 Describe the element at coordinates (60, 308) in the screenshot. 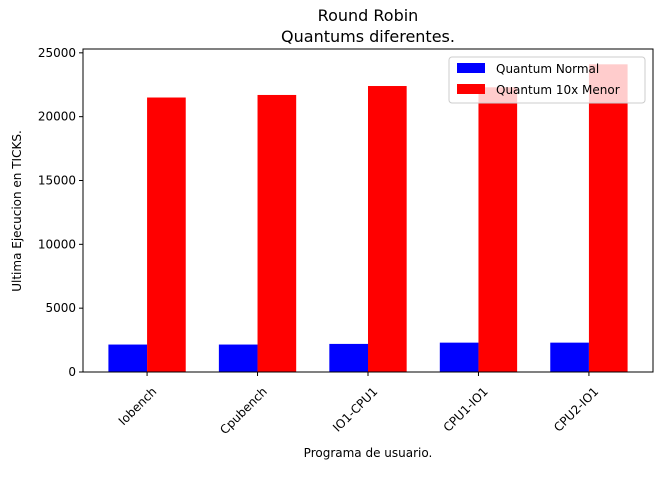

I see `y-tick-label-5000: 5000` at that location.